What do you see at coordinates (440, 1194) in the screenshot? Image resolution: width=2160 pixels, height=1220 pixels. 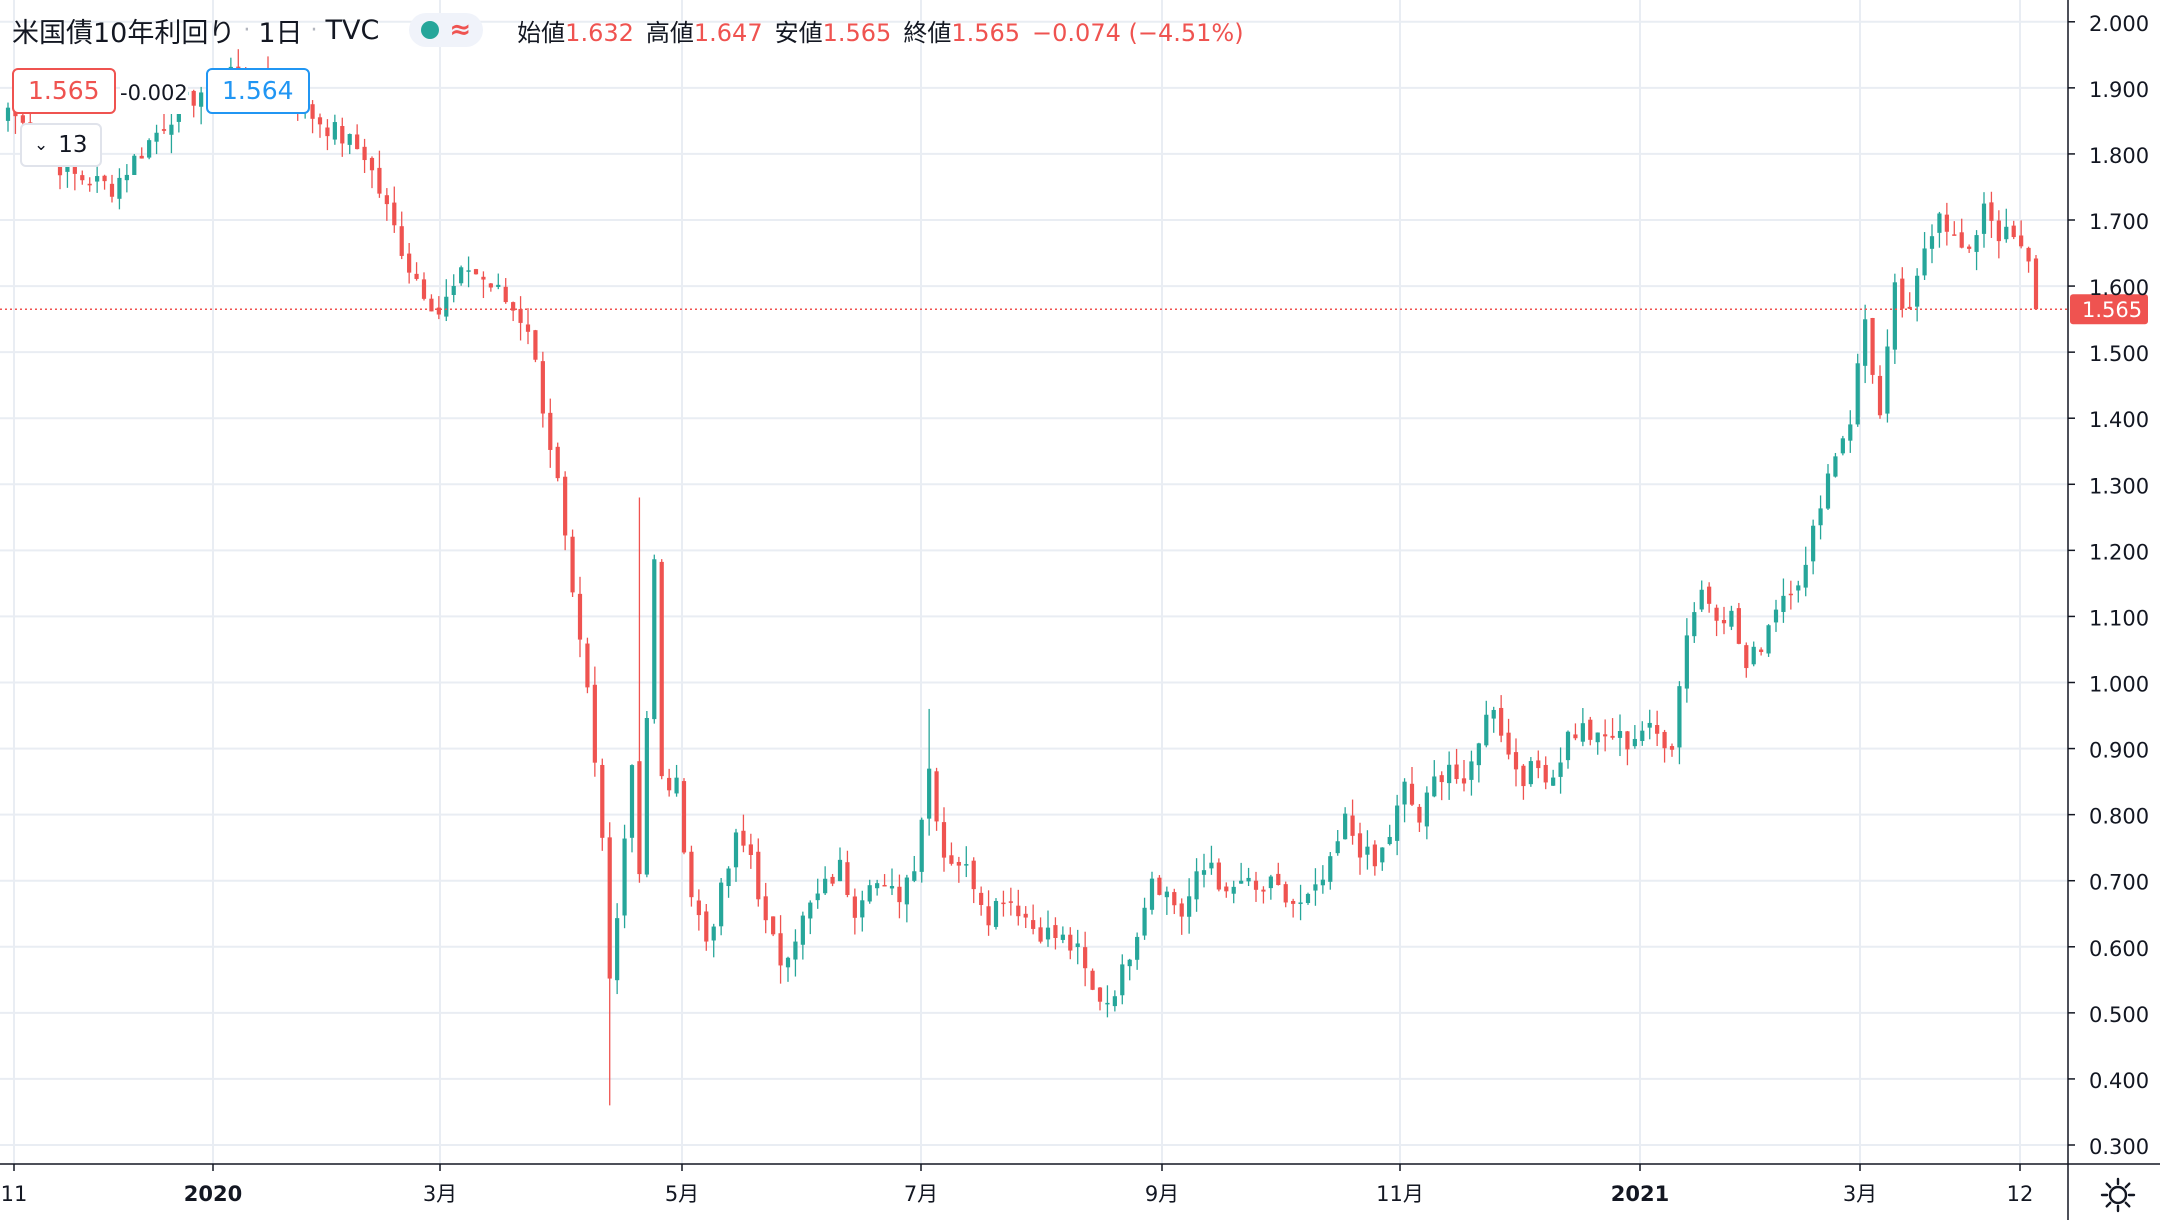 I see `x-tick-label: 3月` at bounding box center [440, 1194].